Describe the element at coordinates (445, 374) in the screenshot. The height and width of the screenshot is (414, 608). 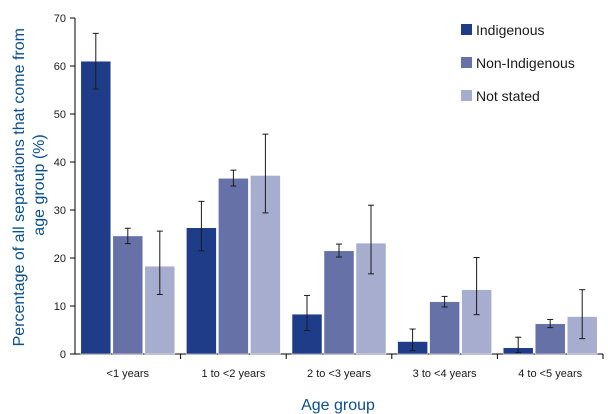
I see `x-tick-label: 3 to <4 years` at that location.